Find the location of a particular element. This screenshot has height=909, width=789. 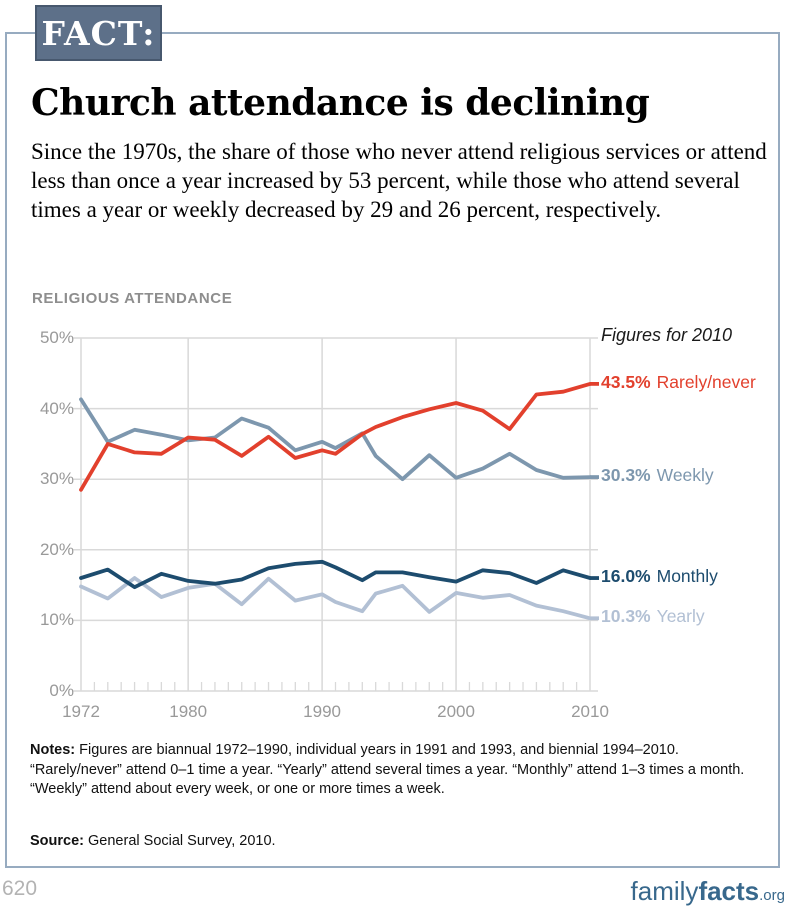

line-weekly is located at coordinates (335, 439).